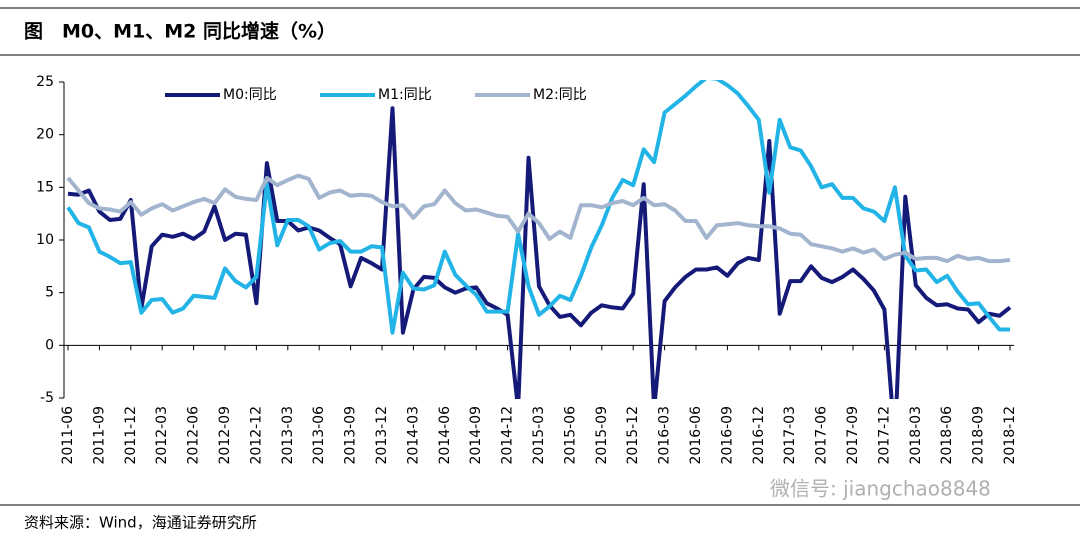 The width and height of the screenshot is (1080, 541). I want to click on x-tick-label: 2014-06, so click(445, 435).